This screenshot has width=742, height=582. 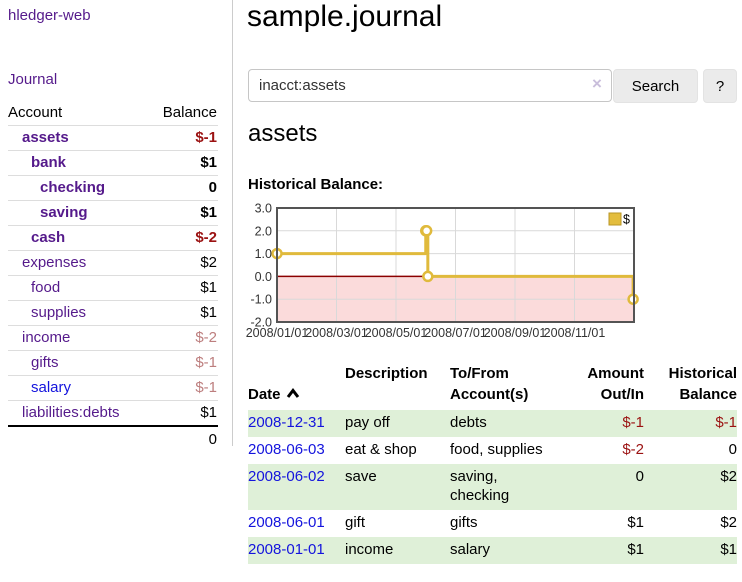 What do you see at coordinates (46, 287) in the screenshot?
I see `account-link: food` at bounding box center [46, 287].